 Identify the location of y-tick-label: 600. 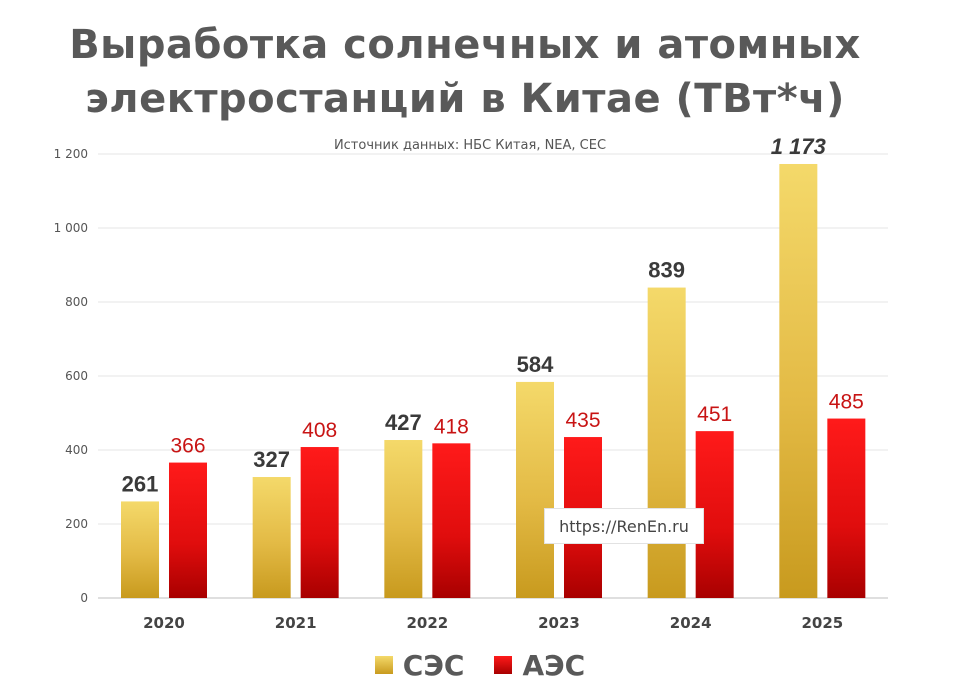
(76, 376).